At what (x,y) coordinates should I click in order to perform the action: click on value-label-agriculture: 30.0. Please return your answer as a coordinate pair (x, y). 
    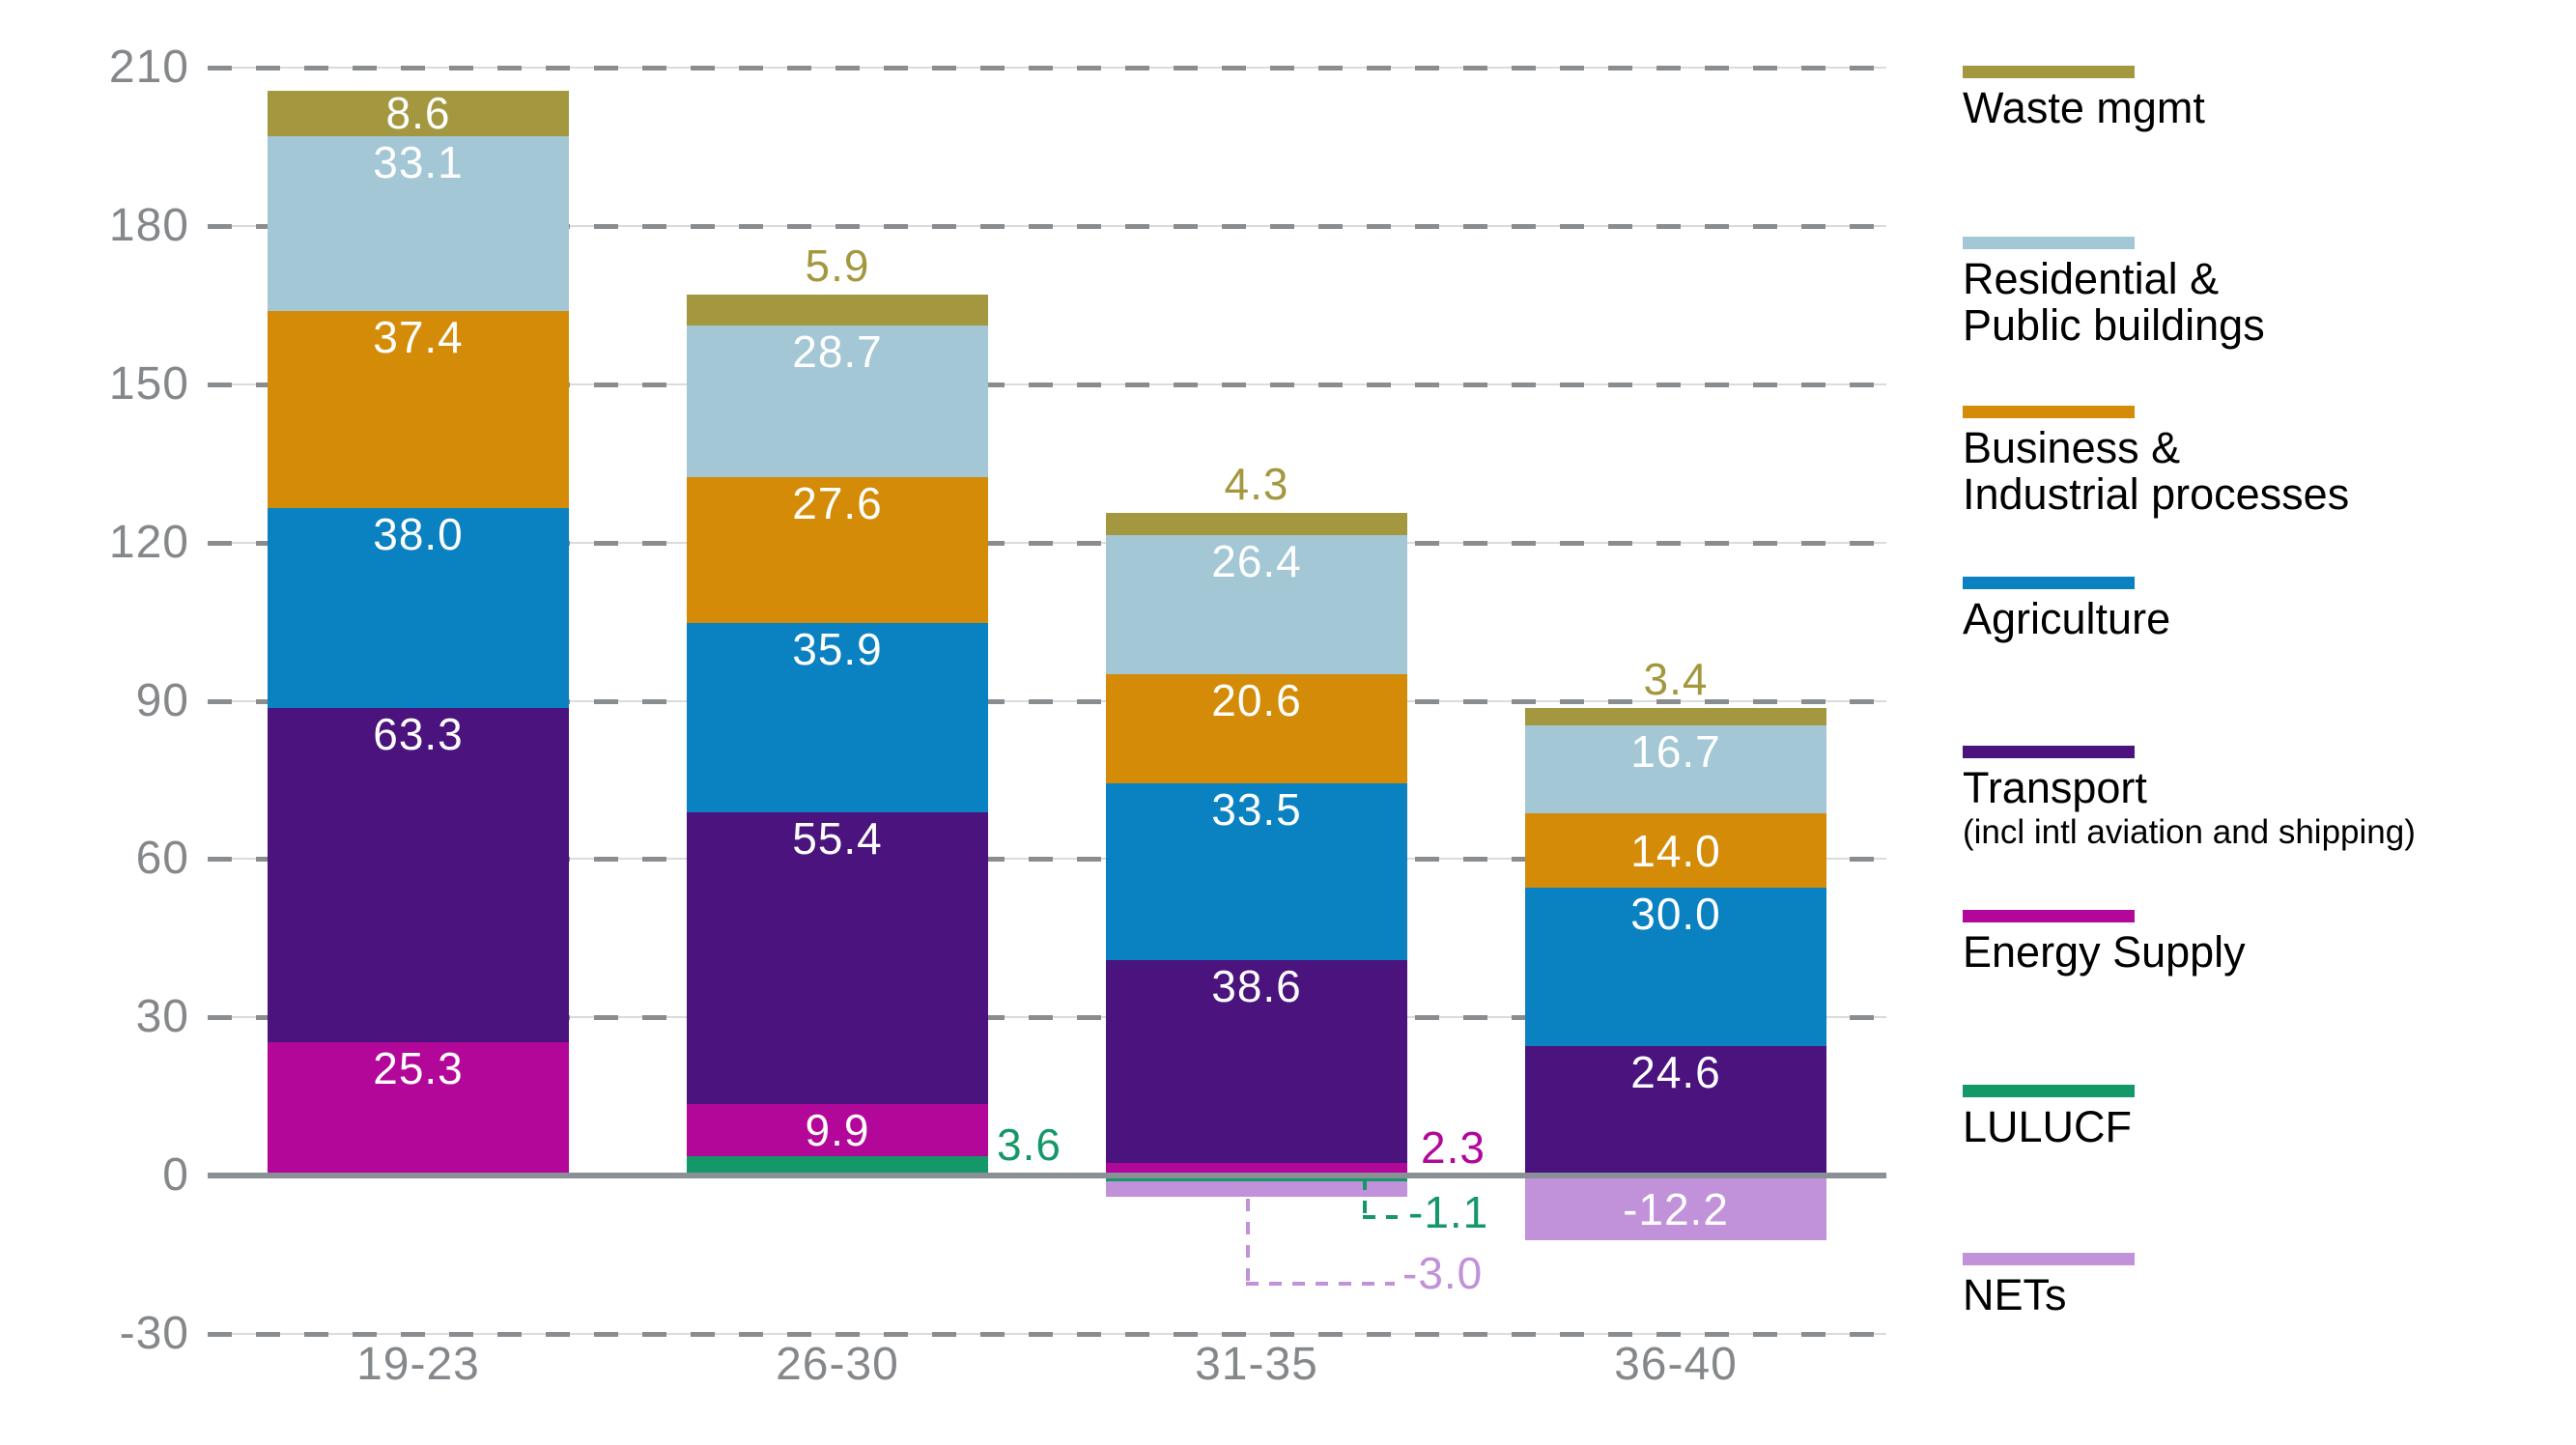
    Looking at the image, I should click on (1675, 914).